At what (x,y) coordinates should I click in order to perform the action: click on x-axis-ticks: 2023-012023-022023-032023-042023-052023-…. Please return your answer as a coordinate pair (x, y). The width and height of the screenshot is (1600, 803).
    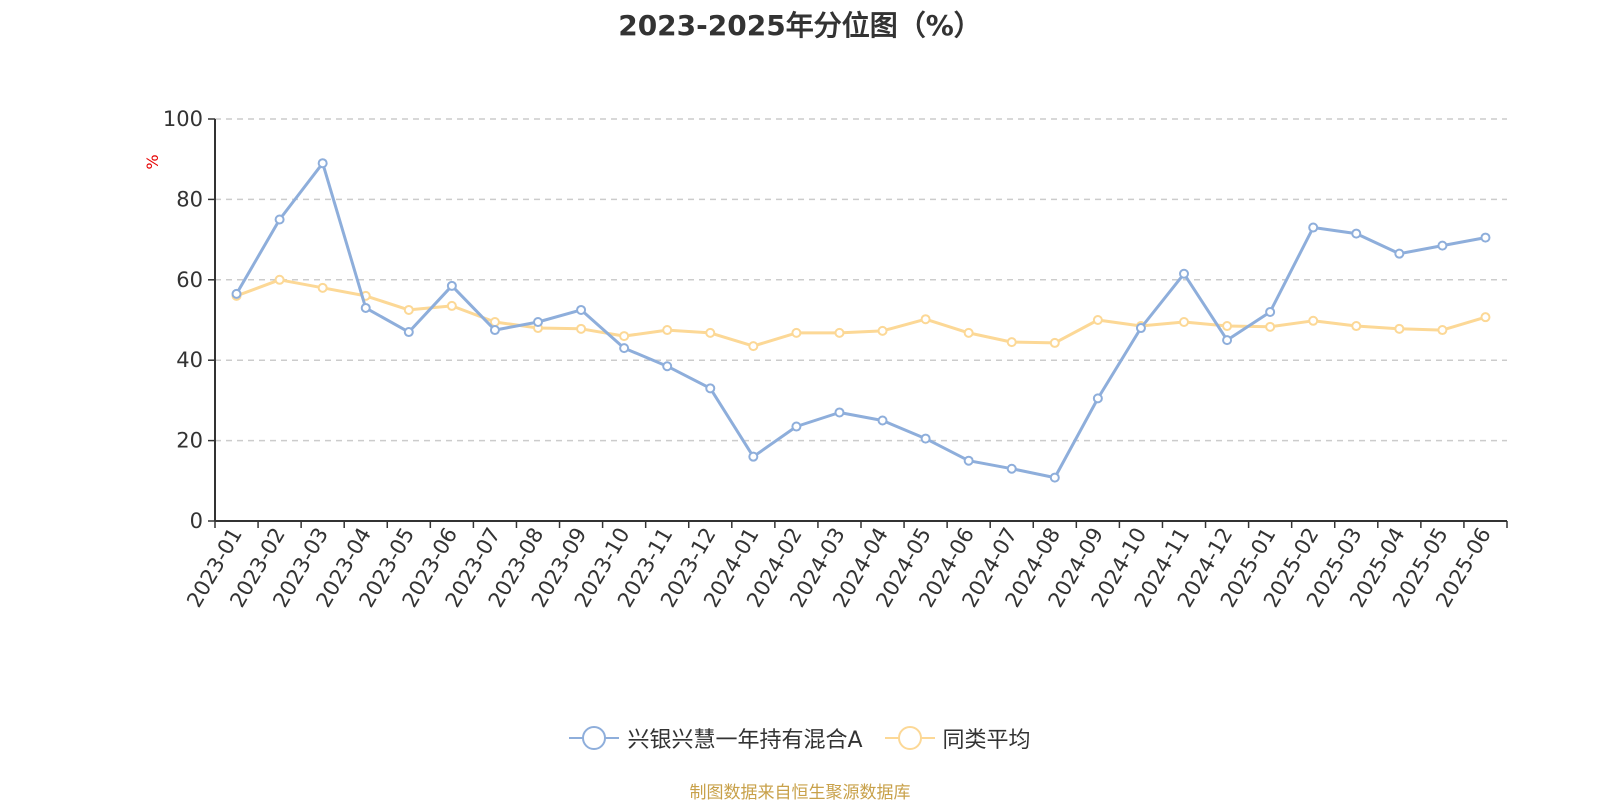
    Looking at the image, I should click on (839, 568).